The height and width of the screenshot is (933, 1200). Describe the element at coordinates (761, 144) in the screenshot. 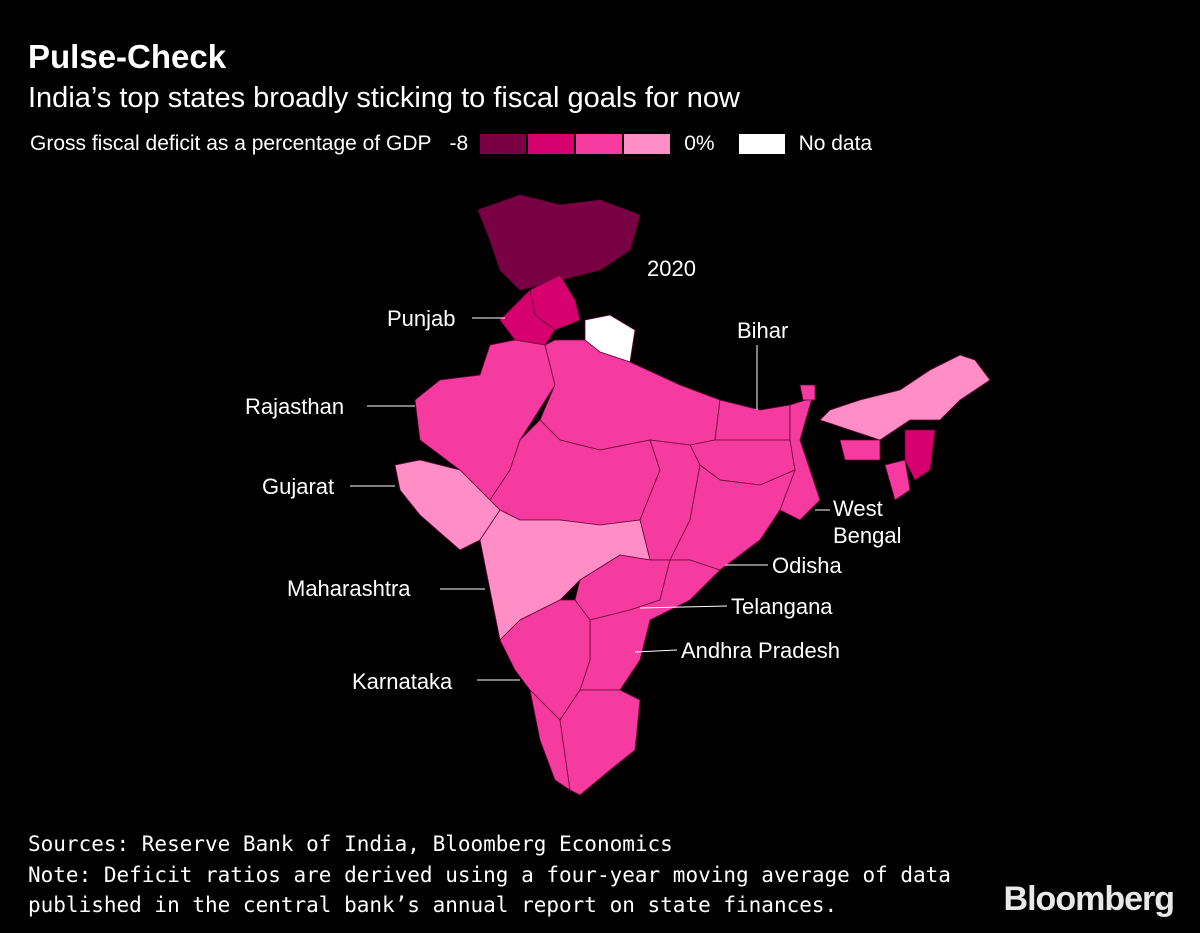

I see `legend-no-data-swatch` at that location.